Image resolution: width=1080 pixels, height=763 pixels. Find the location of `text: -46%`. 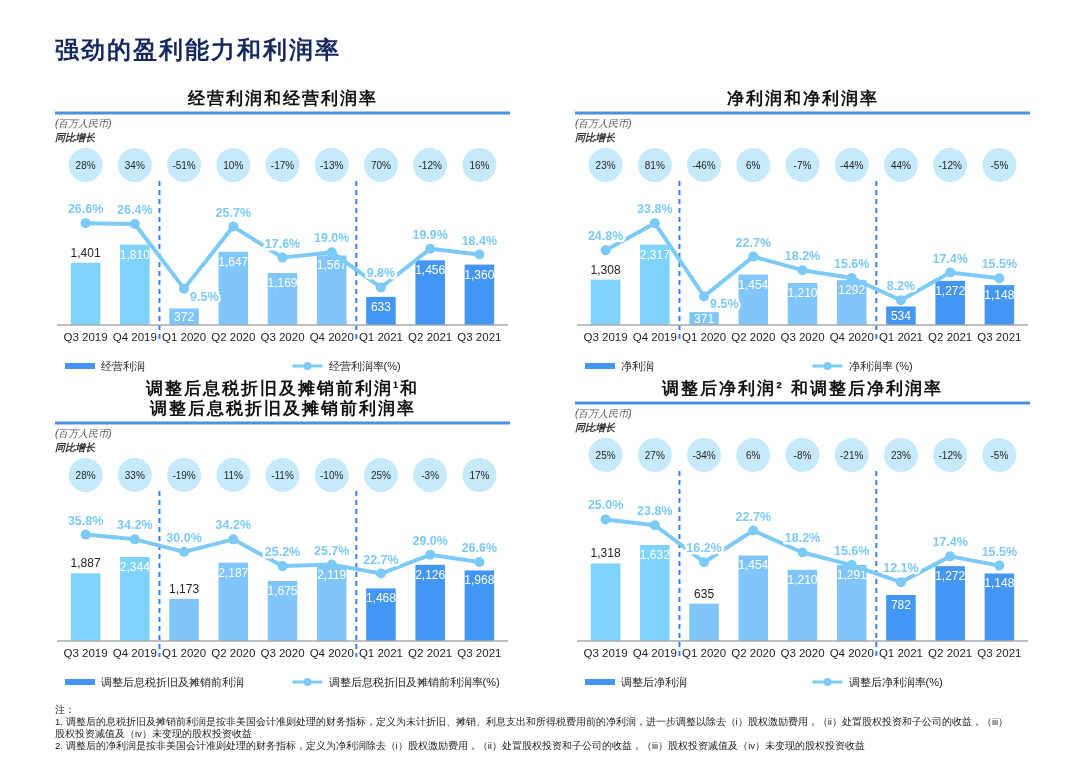

text: -46% is located at coordinates (704, 165).